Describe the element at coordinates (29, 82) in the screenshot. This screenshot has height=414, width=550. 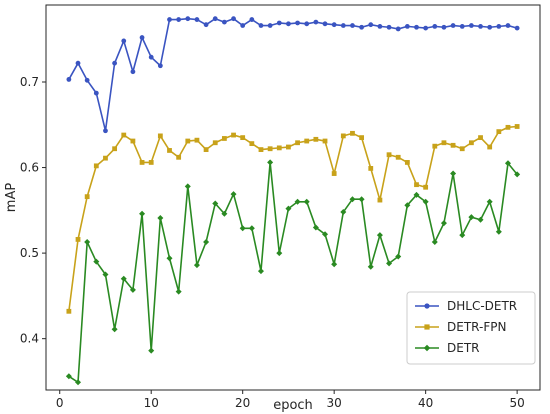
I see `y-tick-label: 0.7` at that location.